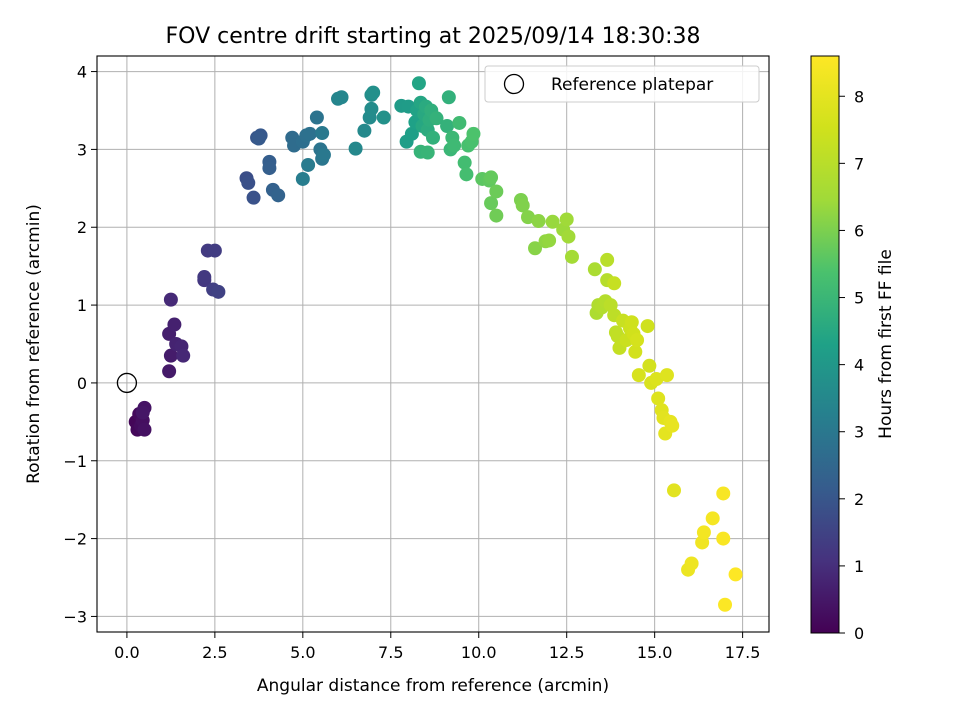 The height and width of the screenshot is (720, 960). Describe the element at coordinates (82, 227) in the screenshot. I see `y-tick-label: 2` at that location.